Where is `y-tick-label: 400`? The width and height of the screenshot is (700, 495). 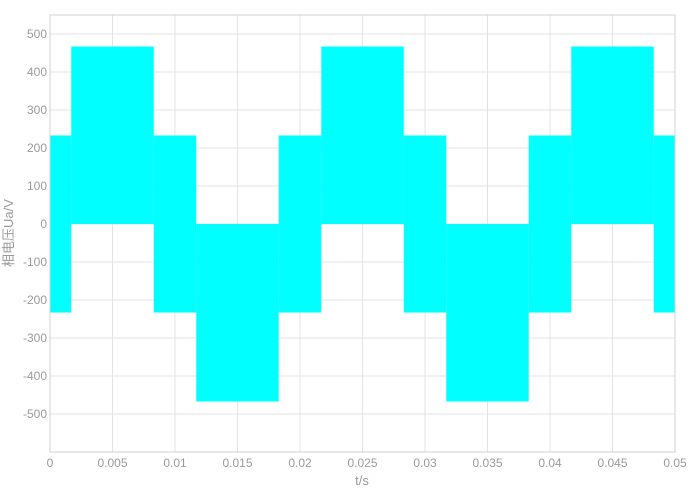
y-tick-label: 400 is located at coordinates (37, 72).